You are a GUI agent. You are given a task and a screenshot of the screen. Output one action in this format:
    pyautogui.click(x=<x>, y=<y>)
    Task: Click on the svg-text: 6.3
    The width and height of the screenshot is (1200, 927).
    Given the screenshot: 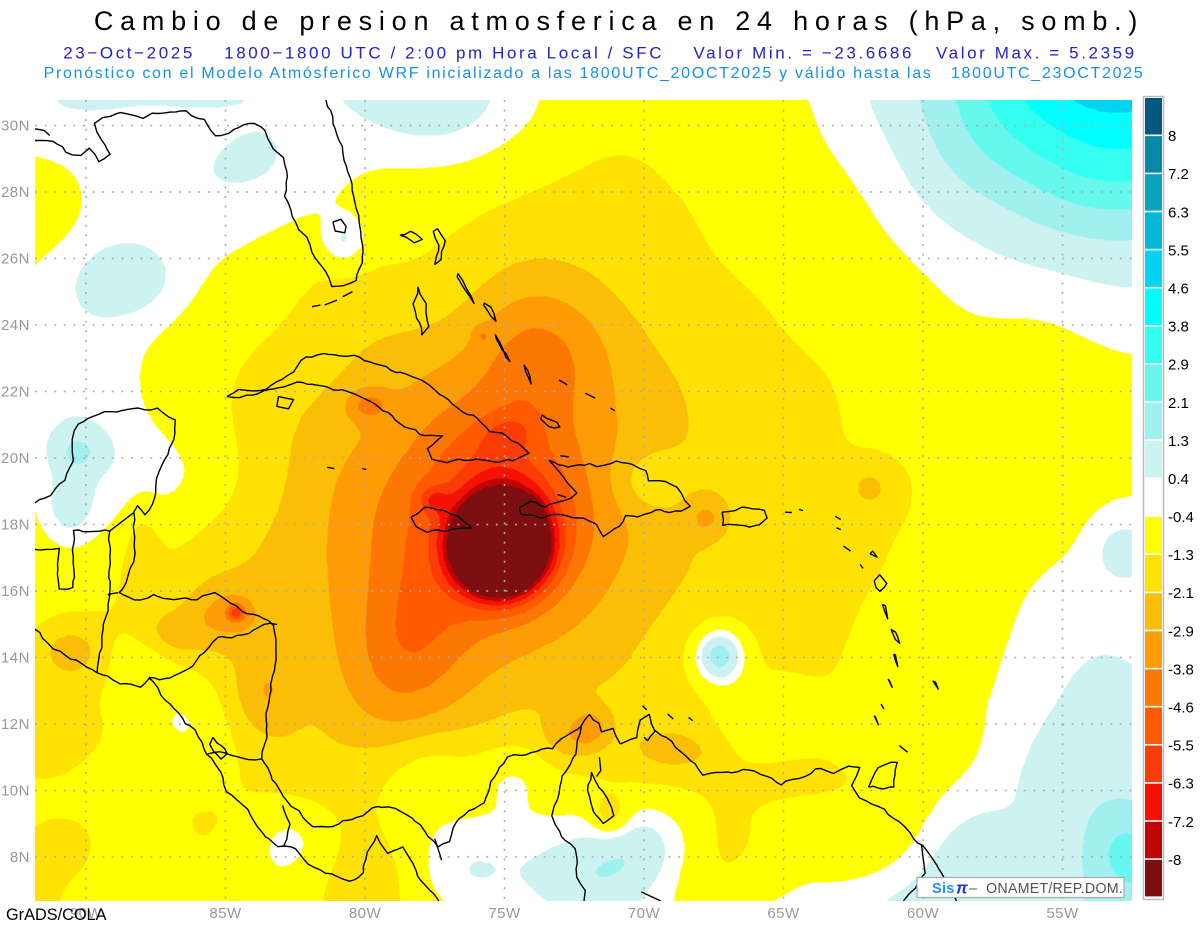 What is the action you would take?
    pyautogui.click(x=1178, y=212)
    